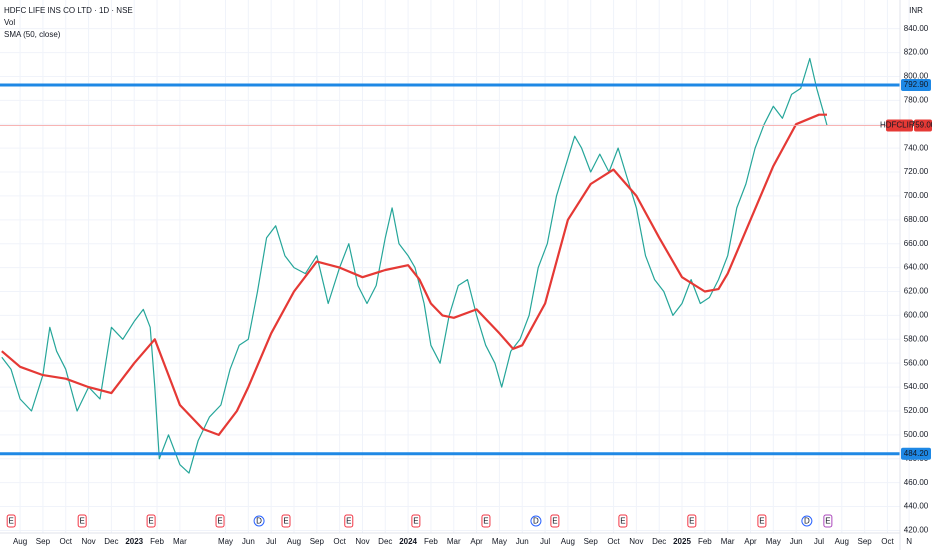 Image resolution: width=932 pixels, height=550 pixels. Describe the element at coordinates (916, 267) in the screenshot. I see `y-tick-label: 640.00` at that location.